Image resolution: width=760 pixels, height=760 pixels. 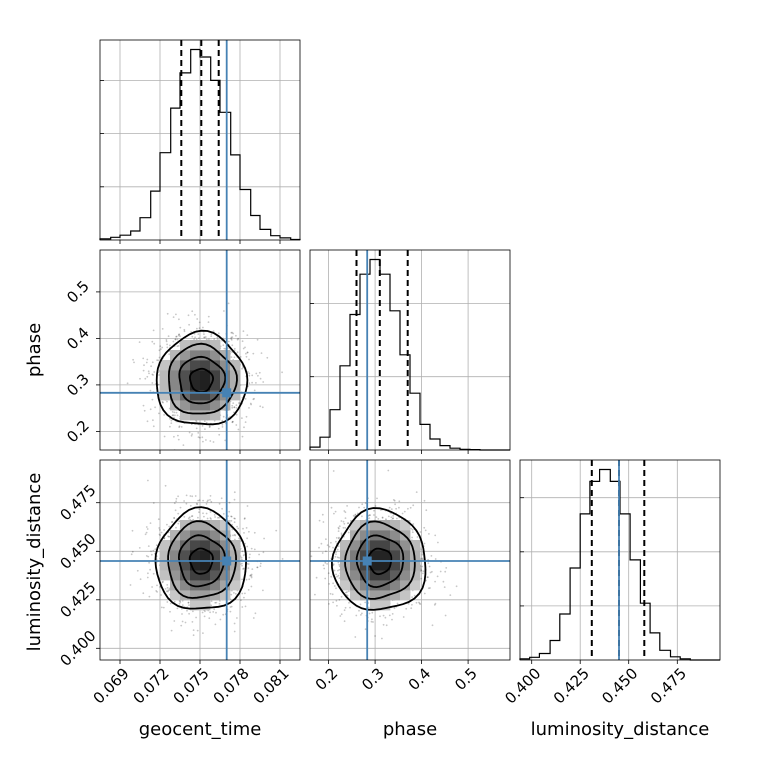 I want to click on truth-marker-geocent-time-vs-luminosity-distance, so click(x=227, y=561).